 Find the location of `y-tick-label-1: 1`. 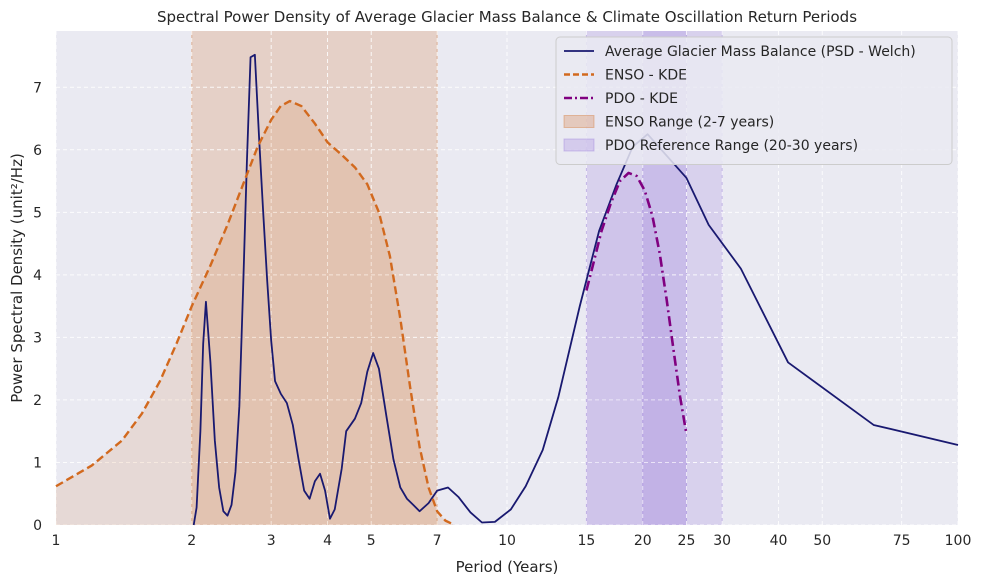

y-tick-label-1: 1 is located at coordinates (37, 463).